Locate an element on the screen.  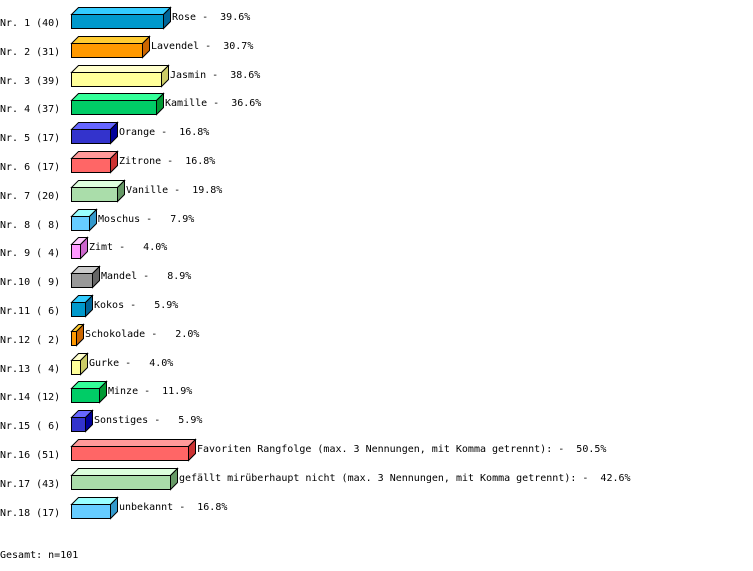
bar-row: Nr. 4 (37) Kamille - 36.6% is located at coordinates (130, 104).